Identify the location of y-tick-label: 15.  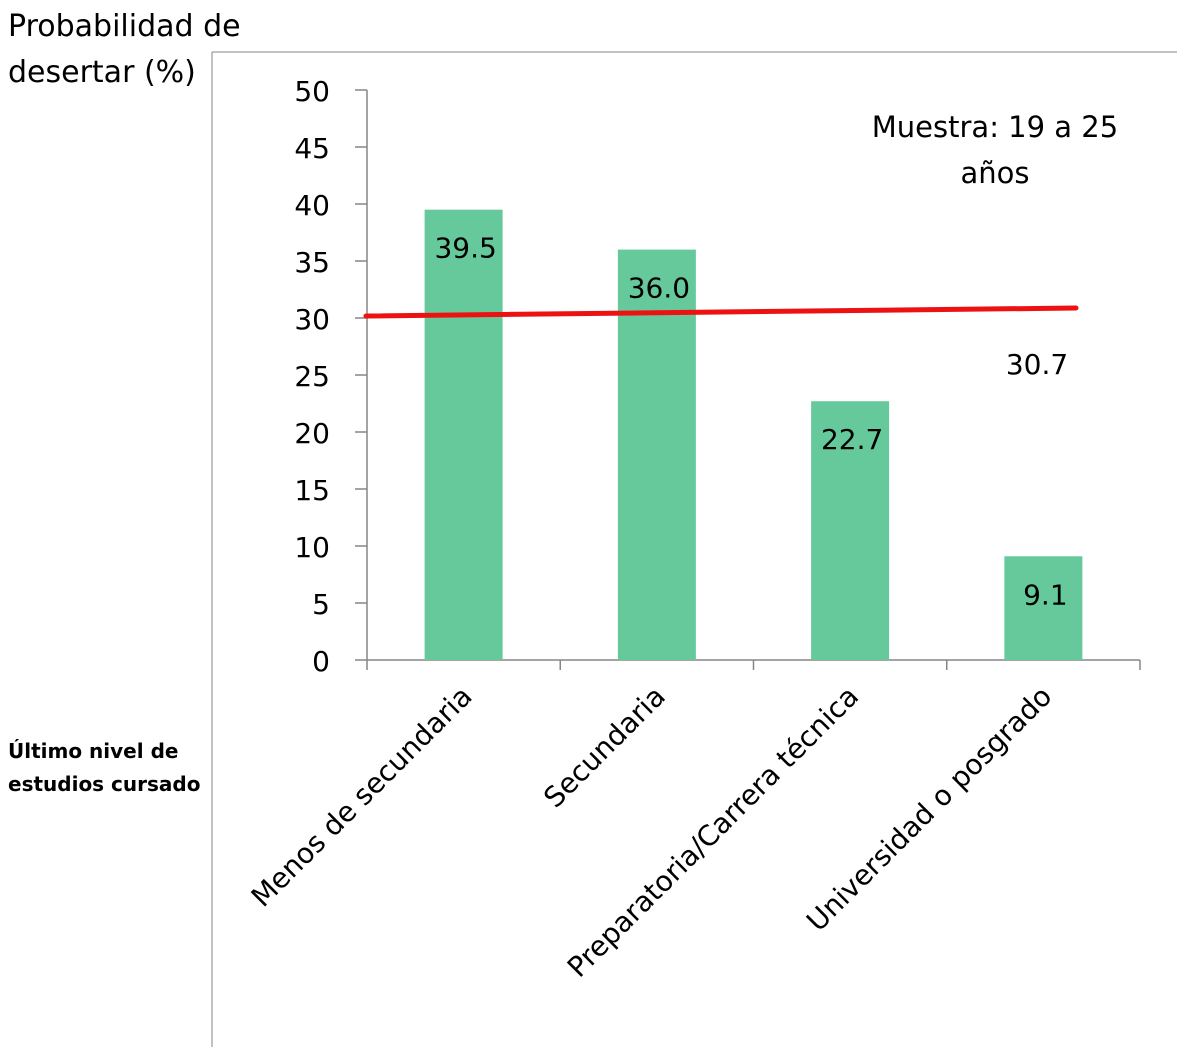
(312, 490).